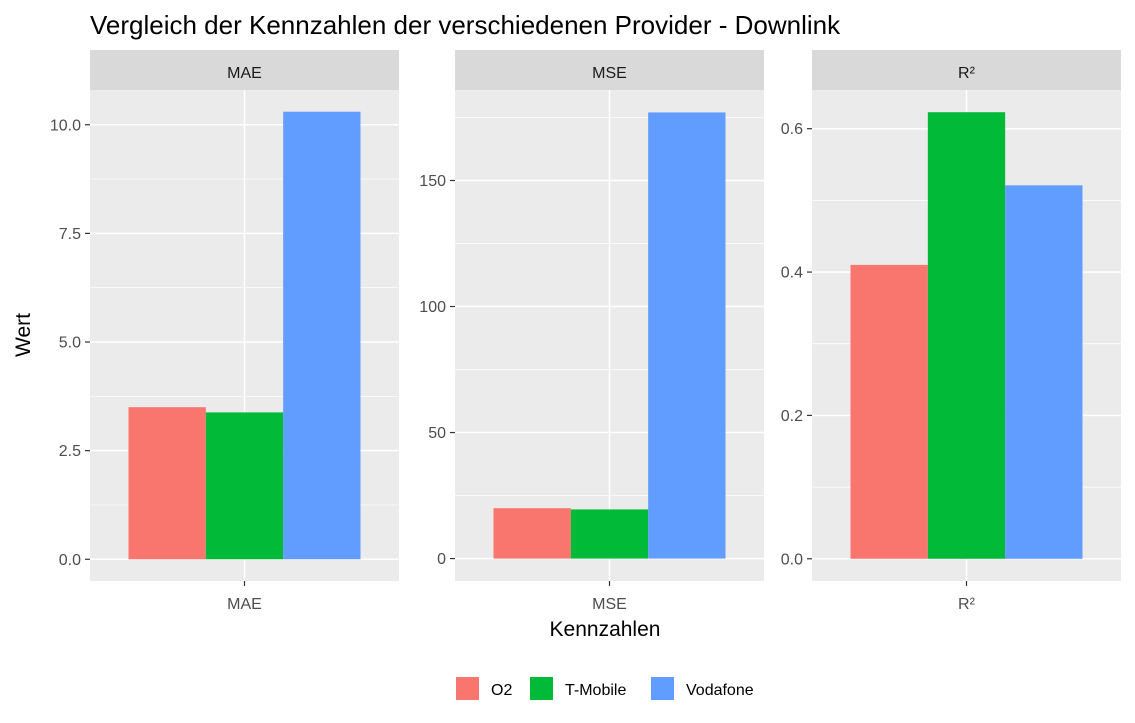 The image size is (1135, 723). I want to click on bar-t-mobile-mae, so click(244, 486).